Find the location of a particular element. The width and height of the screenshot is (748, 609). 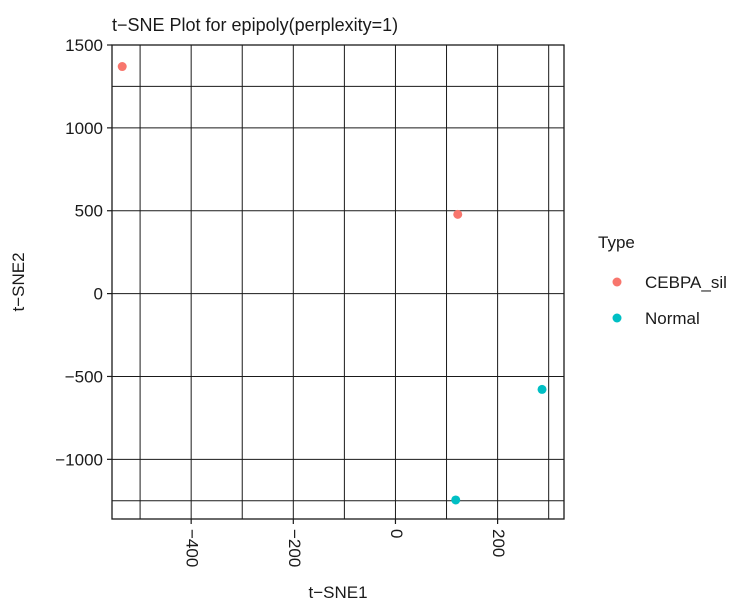

legend-label: Normal is located at coordinates (672, 318).